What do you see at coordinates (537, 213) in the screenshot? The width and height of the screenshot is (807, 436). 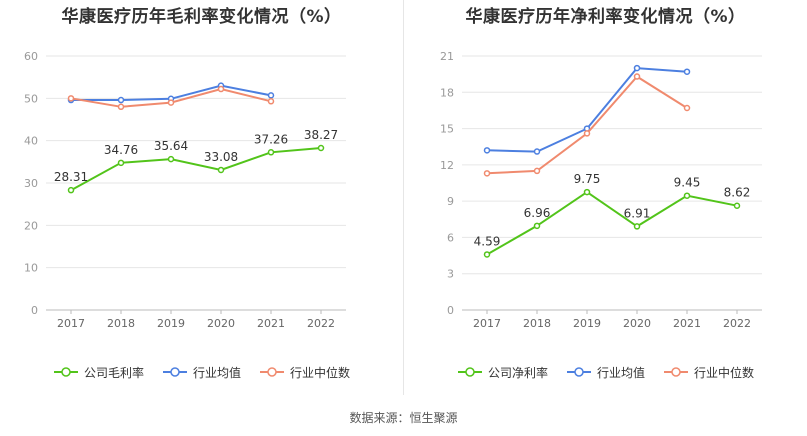 I see `company-data-label: 6.96` at bounding box center [537, 213].